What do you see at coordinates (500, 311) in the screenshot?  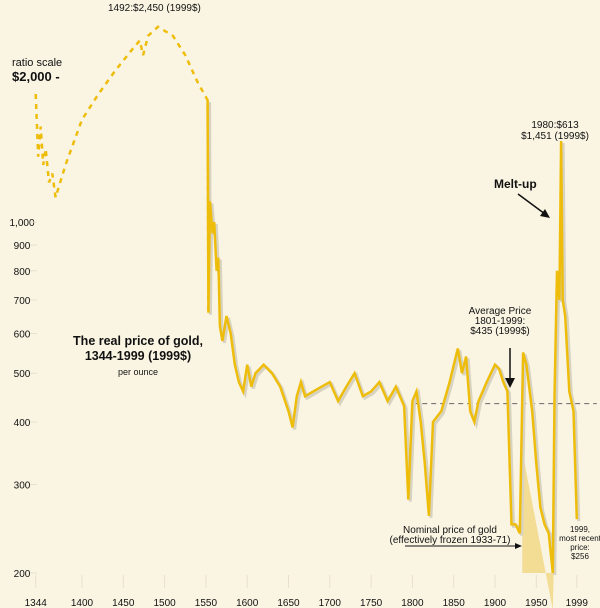 I see `annotation-average-1: Average Price` at bounding box center [500, 311].